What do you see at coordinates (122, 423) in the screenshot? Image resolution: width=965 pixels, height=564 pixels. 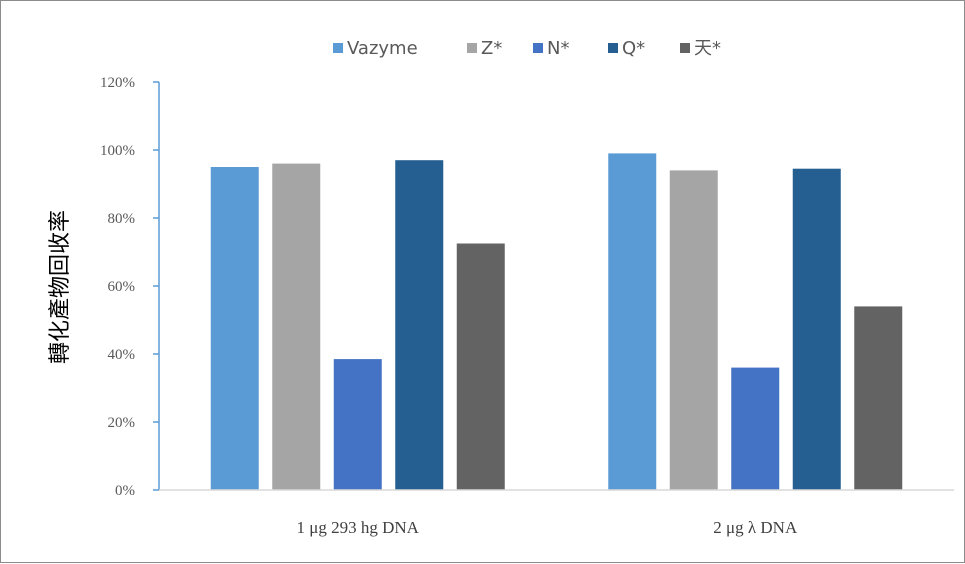 I see `y-tick-label: 20%` at bounding box center [122, 423].